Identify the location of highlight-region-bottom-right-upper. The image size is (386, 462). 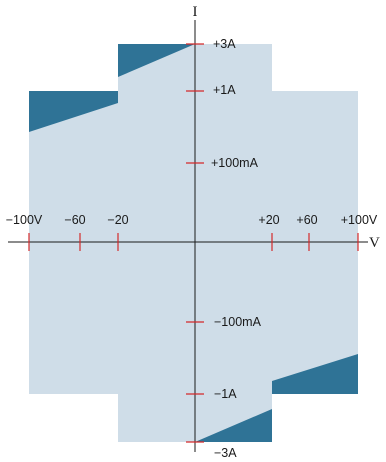
(315, 374).